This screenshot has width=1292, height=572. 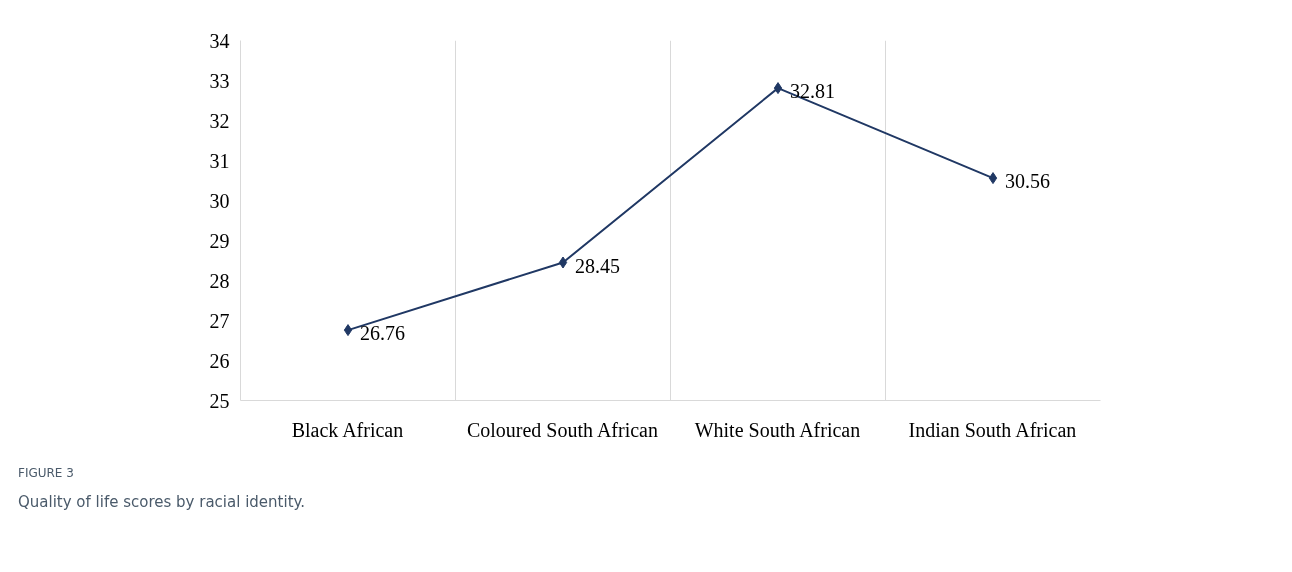 I want to click on data-label: 26.76, so click(x=382, y=333).